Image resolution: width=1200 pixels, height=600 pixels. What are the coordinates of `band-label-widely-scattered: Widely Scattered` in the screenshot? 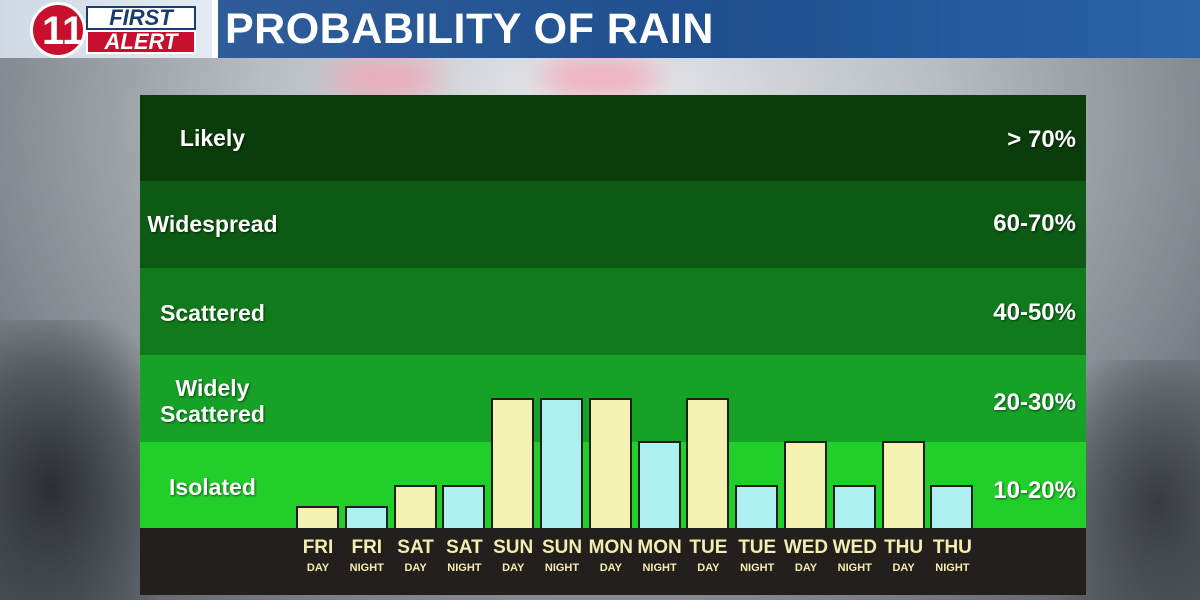 It's located at (212, 401).